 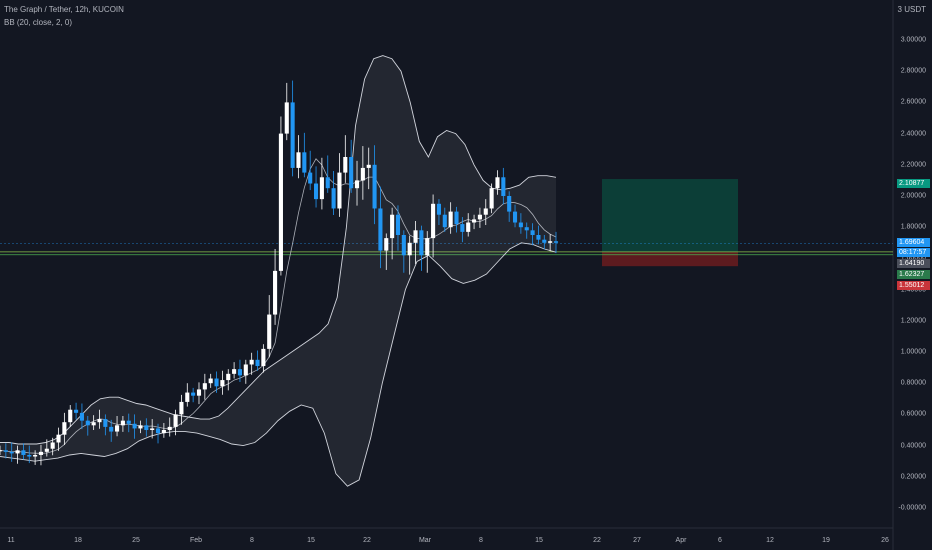 What do you see at coordinates (913, 102) in the screenshot?
I see `price-tick-label: 2.60000` at bounding box center [913, 102].